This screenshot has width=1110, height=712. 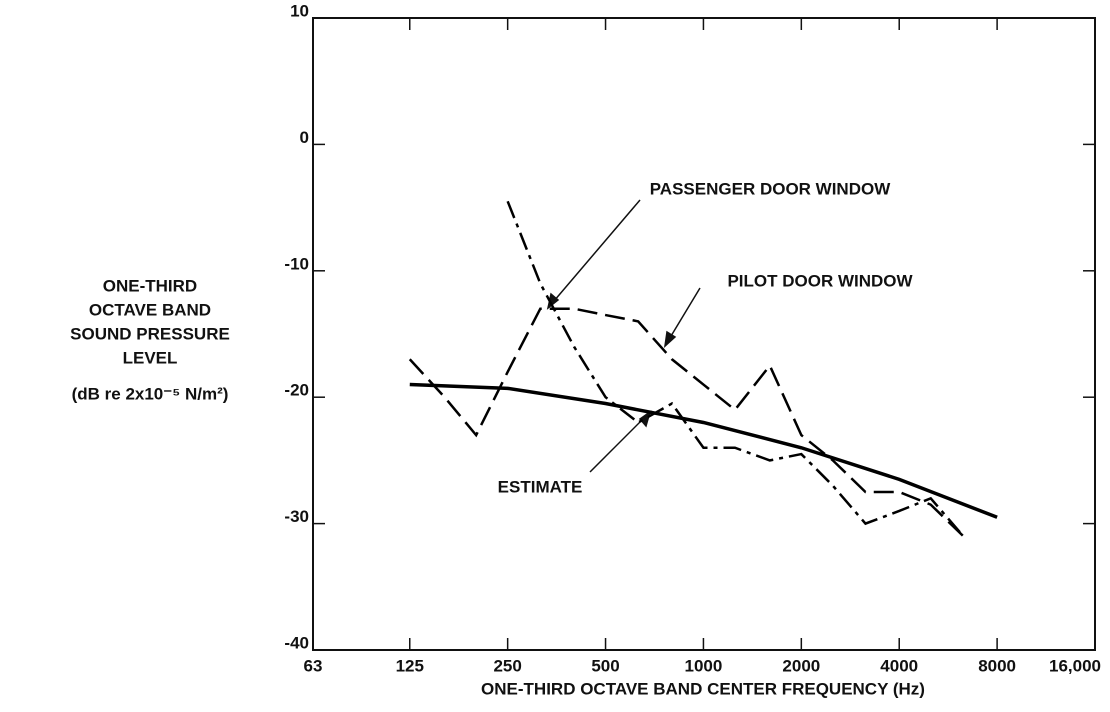 What do you see at coordinates (304, 137) in the screenshot?
I see `y-tick-label: 0` at bounding box center [304, 137].